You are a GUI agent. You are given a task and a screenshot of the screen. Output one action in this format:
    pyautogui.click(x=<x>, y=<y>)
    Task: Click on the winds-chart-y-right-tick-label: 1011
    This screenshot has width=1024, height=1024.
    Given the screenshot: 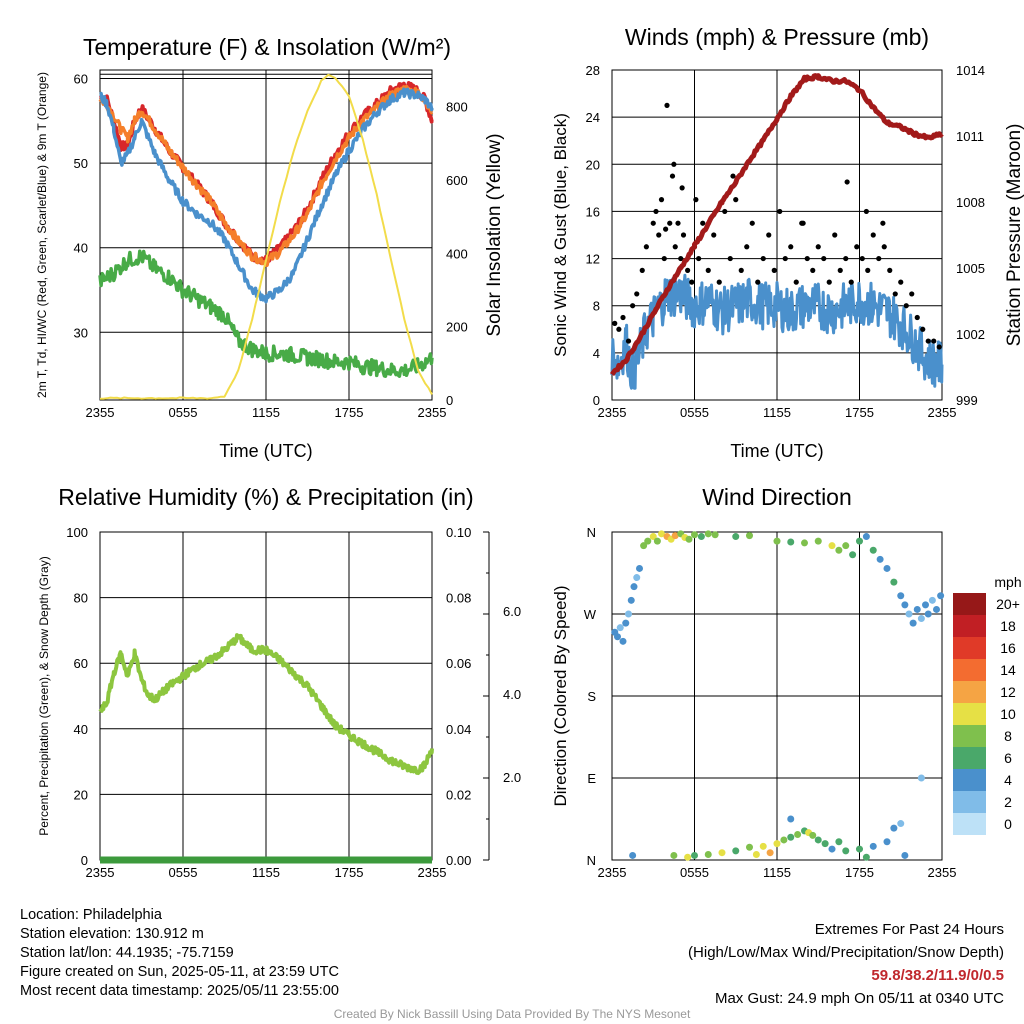 What is the action you would take?
    pyautogui.click(x=970, y=136)
    